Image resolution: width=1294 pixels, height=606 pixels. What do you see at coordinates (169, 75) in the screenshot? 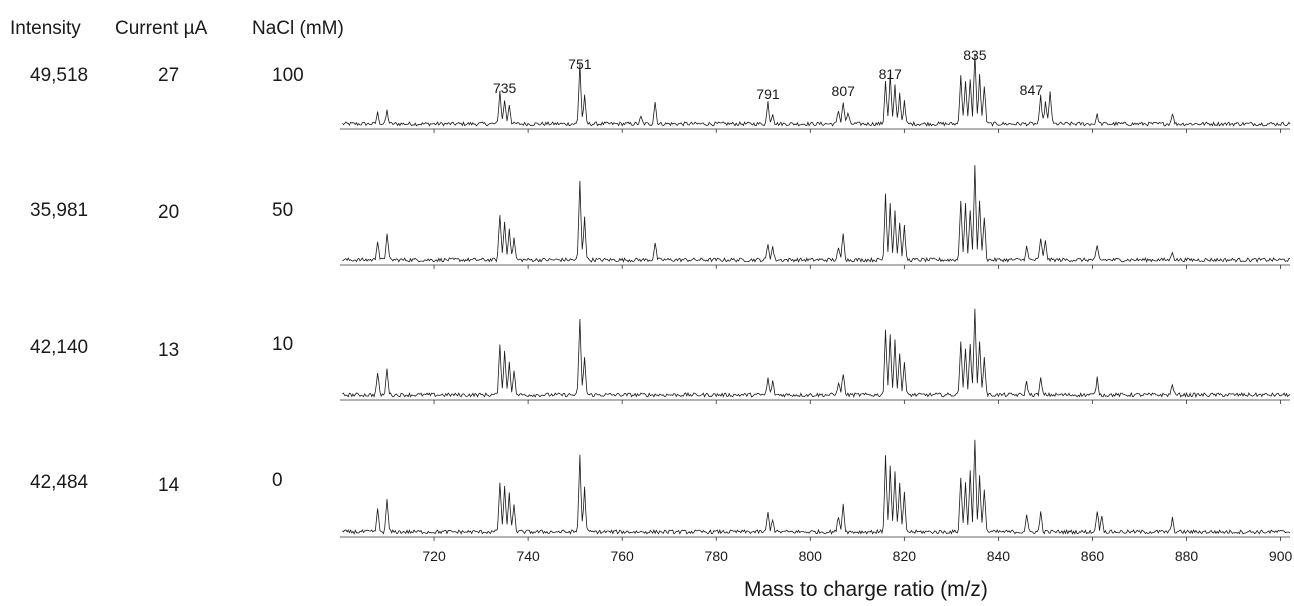
I see `row-1-current: 27` at bounding box center [169, 75].